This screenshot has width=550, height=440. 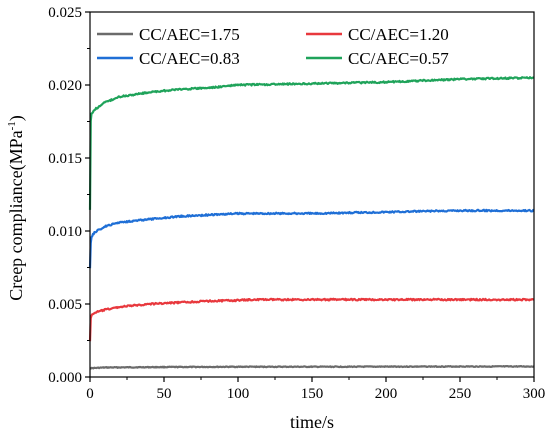 What do you see at coordinates (238, 394) in the screenshot?
I see `x-tick-label: 100` at bounding box center [238, 394].